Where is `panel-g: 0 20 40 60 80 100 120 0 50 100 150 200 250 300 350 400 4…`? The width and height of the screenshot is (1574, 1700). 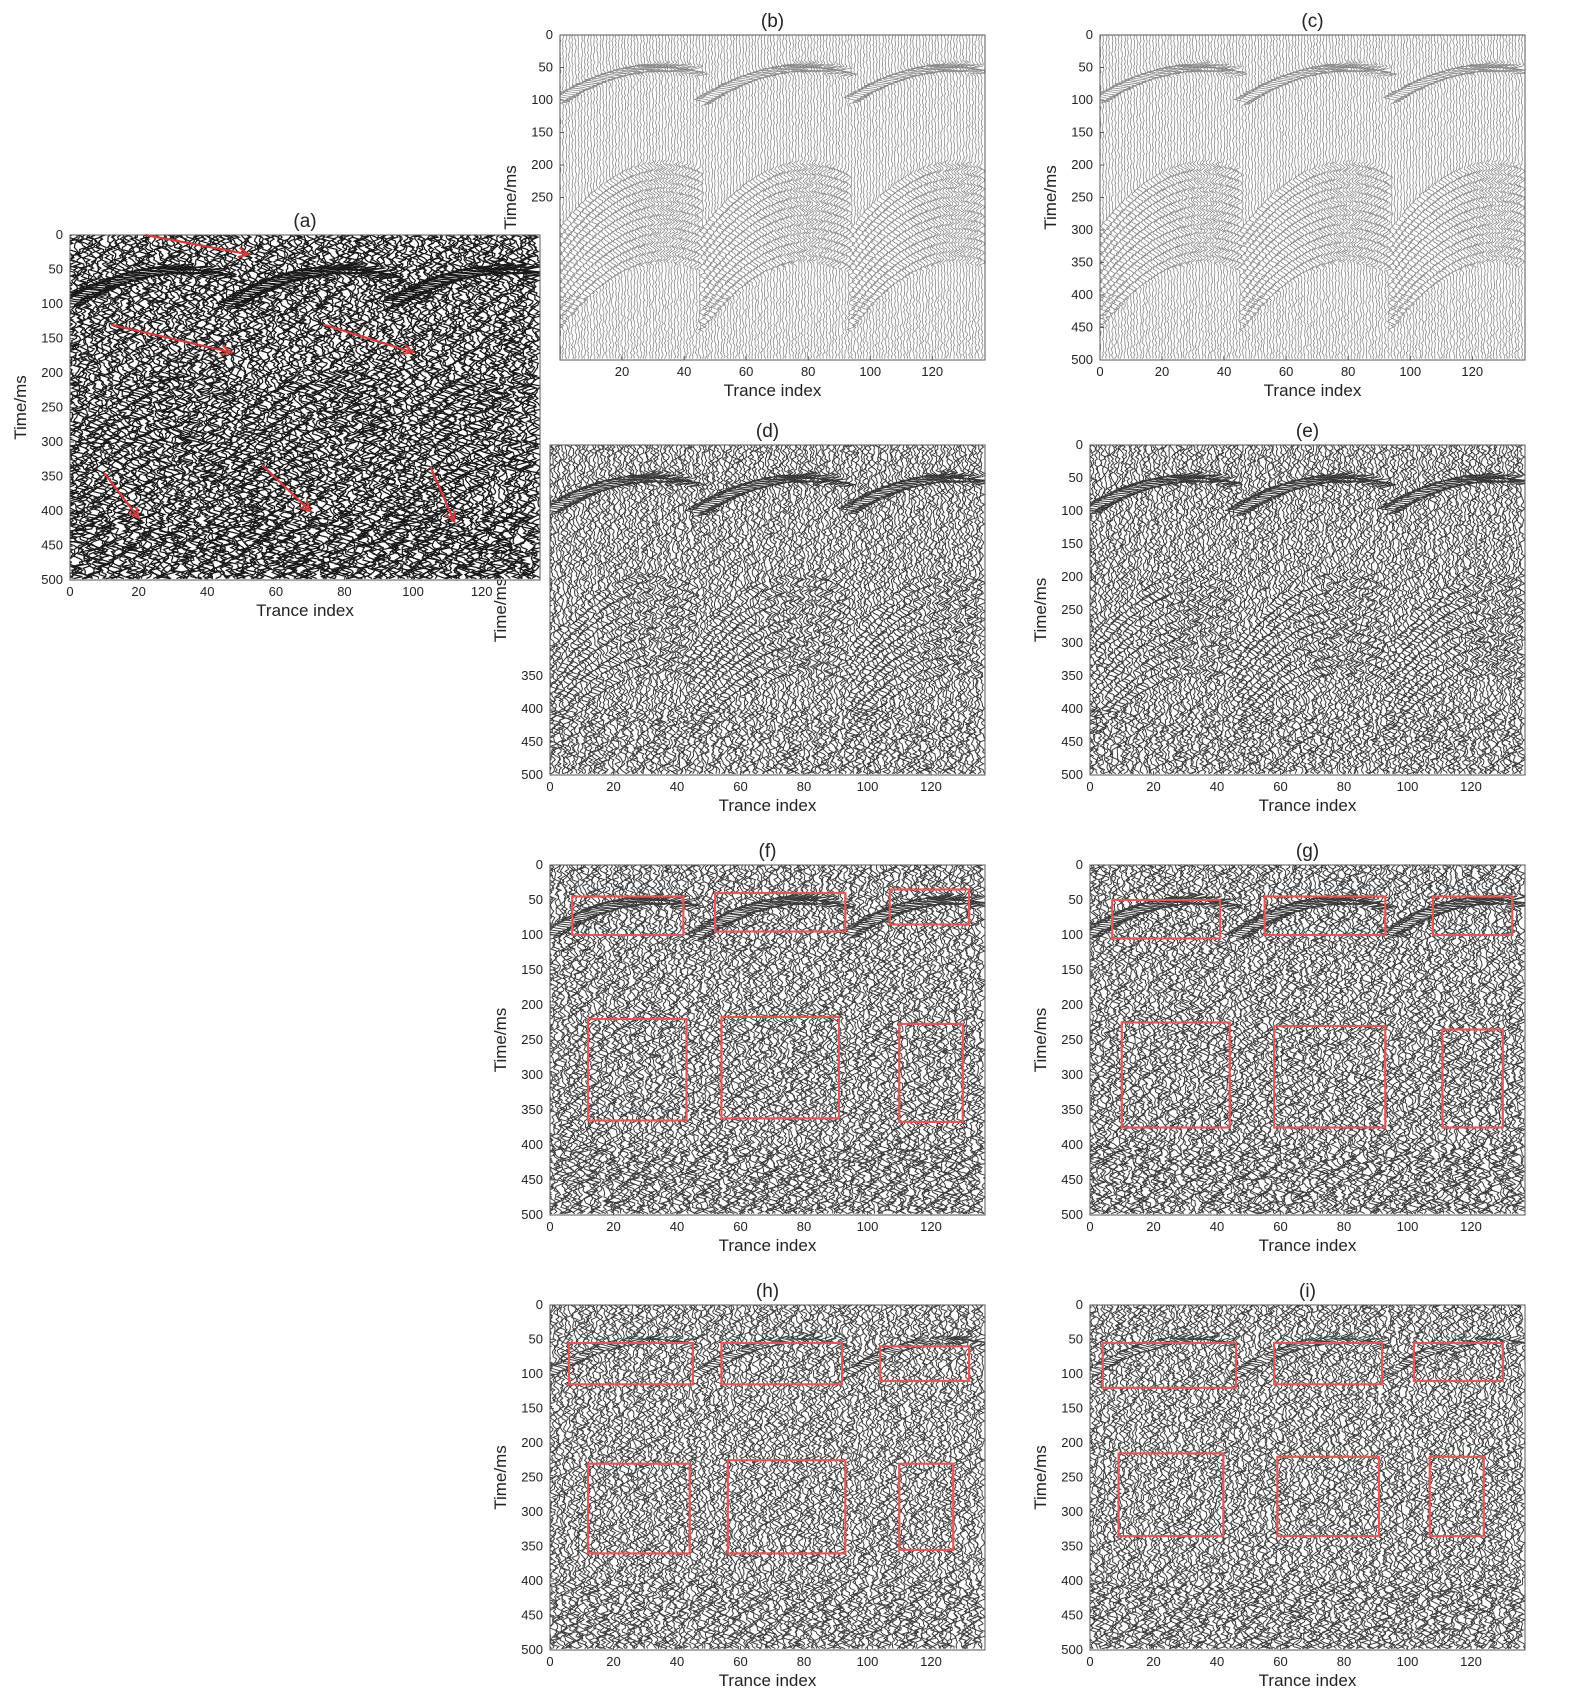
panel-g: 0 20 40 60 80 100 120 0 50 100 150 200 250 300 350 400 4… is located at coordinates (1280, 1047).